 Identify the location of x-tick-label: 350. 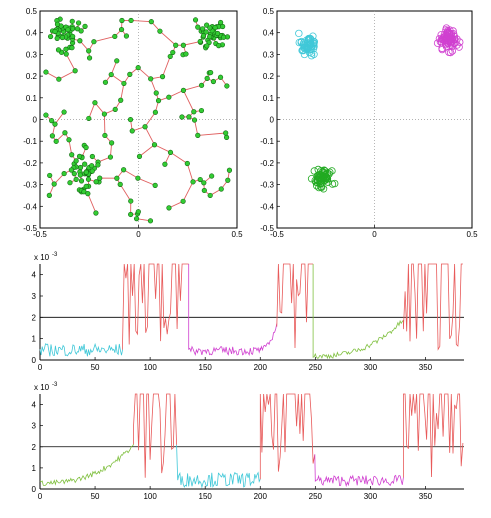
(426, 496).